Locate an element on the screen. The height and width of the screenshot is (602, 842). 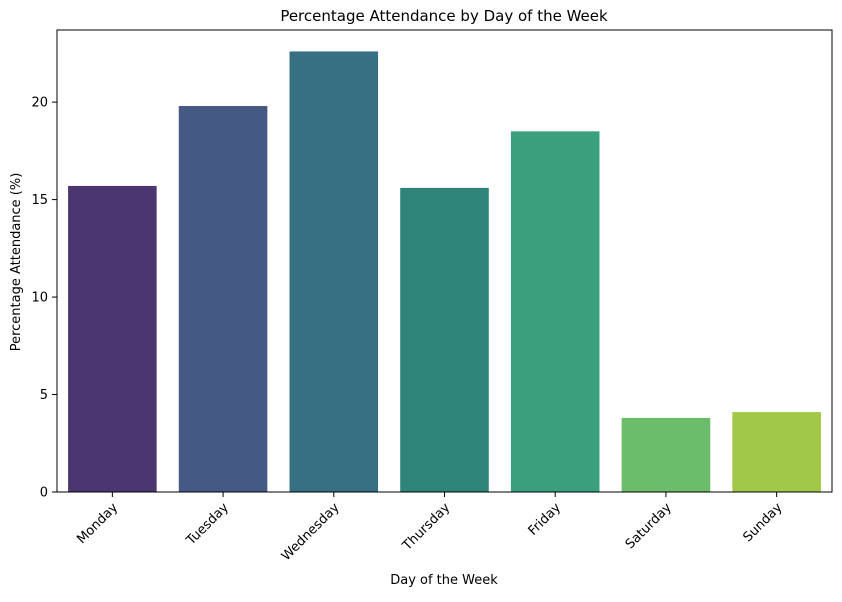
x-tick-label: Wednesday is located at coordinates (311, 532).